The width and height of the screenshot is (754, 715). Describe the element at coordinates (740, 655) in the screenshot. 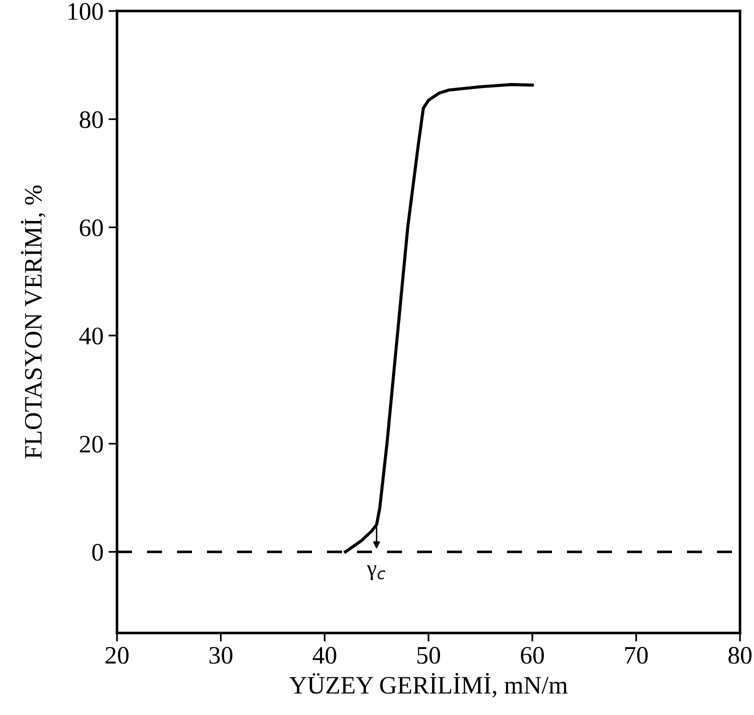

I see `x-tick-label: 80` at that location.